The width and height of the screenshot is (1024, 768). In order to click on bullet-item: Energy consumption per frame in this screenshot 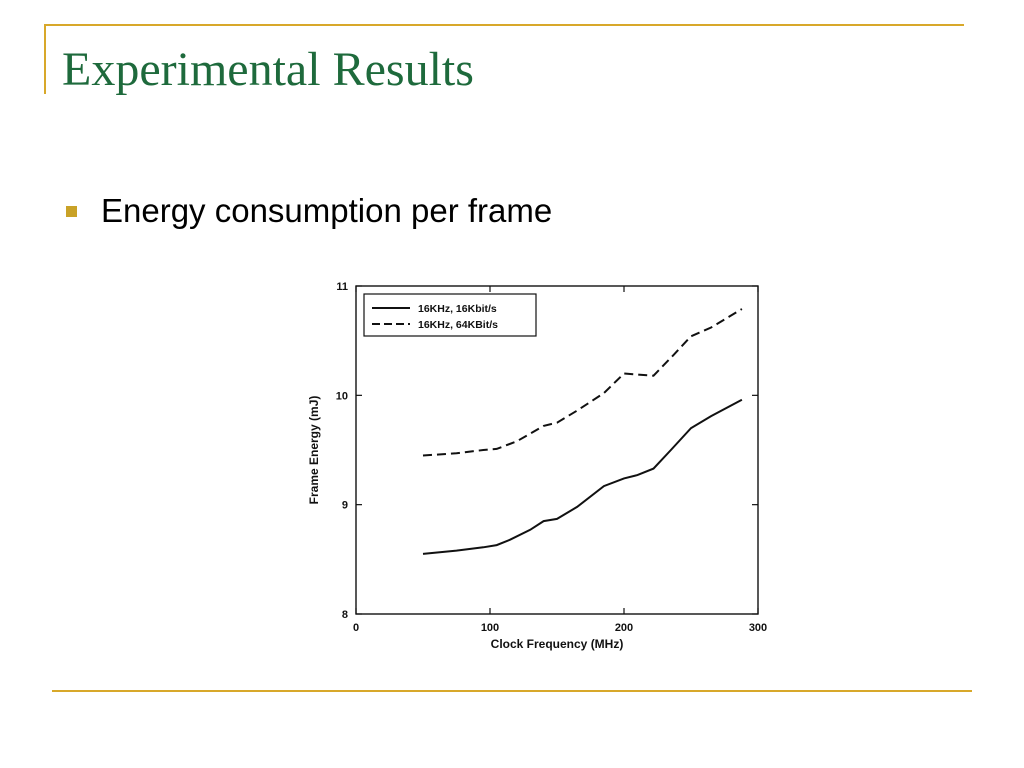, I will do `click(309, 211)`.